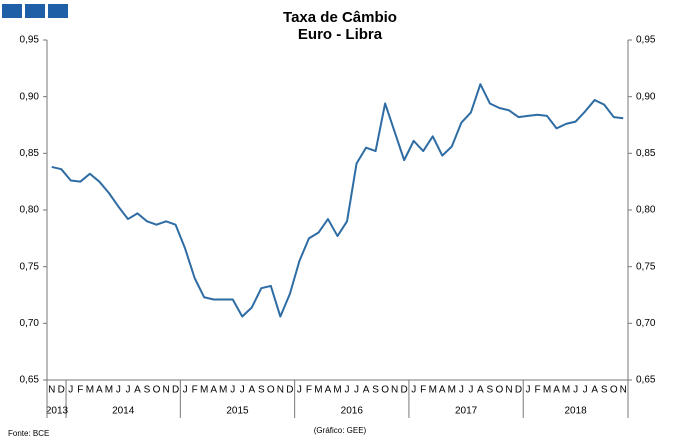 Image resolution: width=679 pixels, height=448 pixels. Describe the element at coordinates (352, 411) in the screenshot. I see `year-label: 2016` at that location.